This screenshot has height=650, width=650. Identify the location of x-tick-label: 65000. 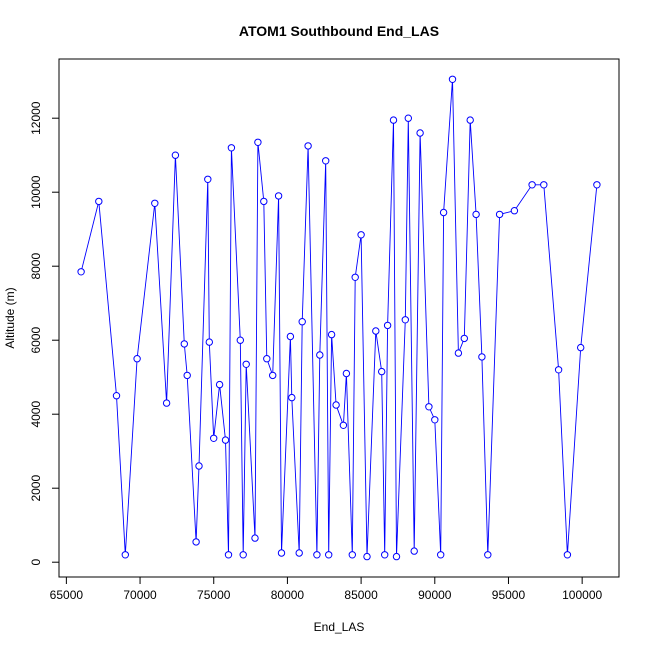
(67, 595).